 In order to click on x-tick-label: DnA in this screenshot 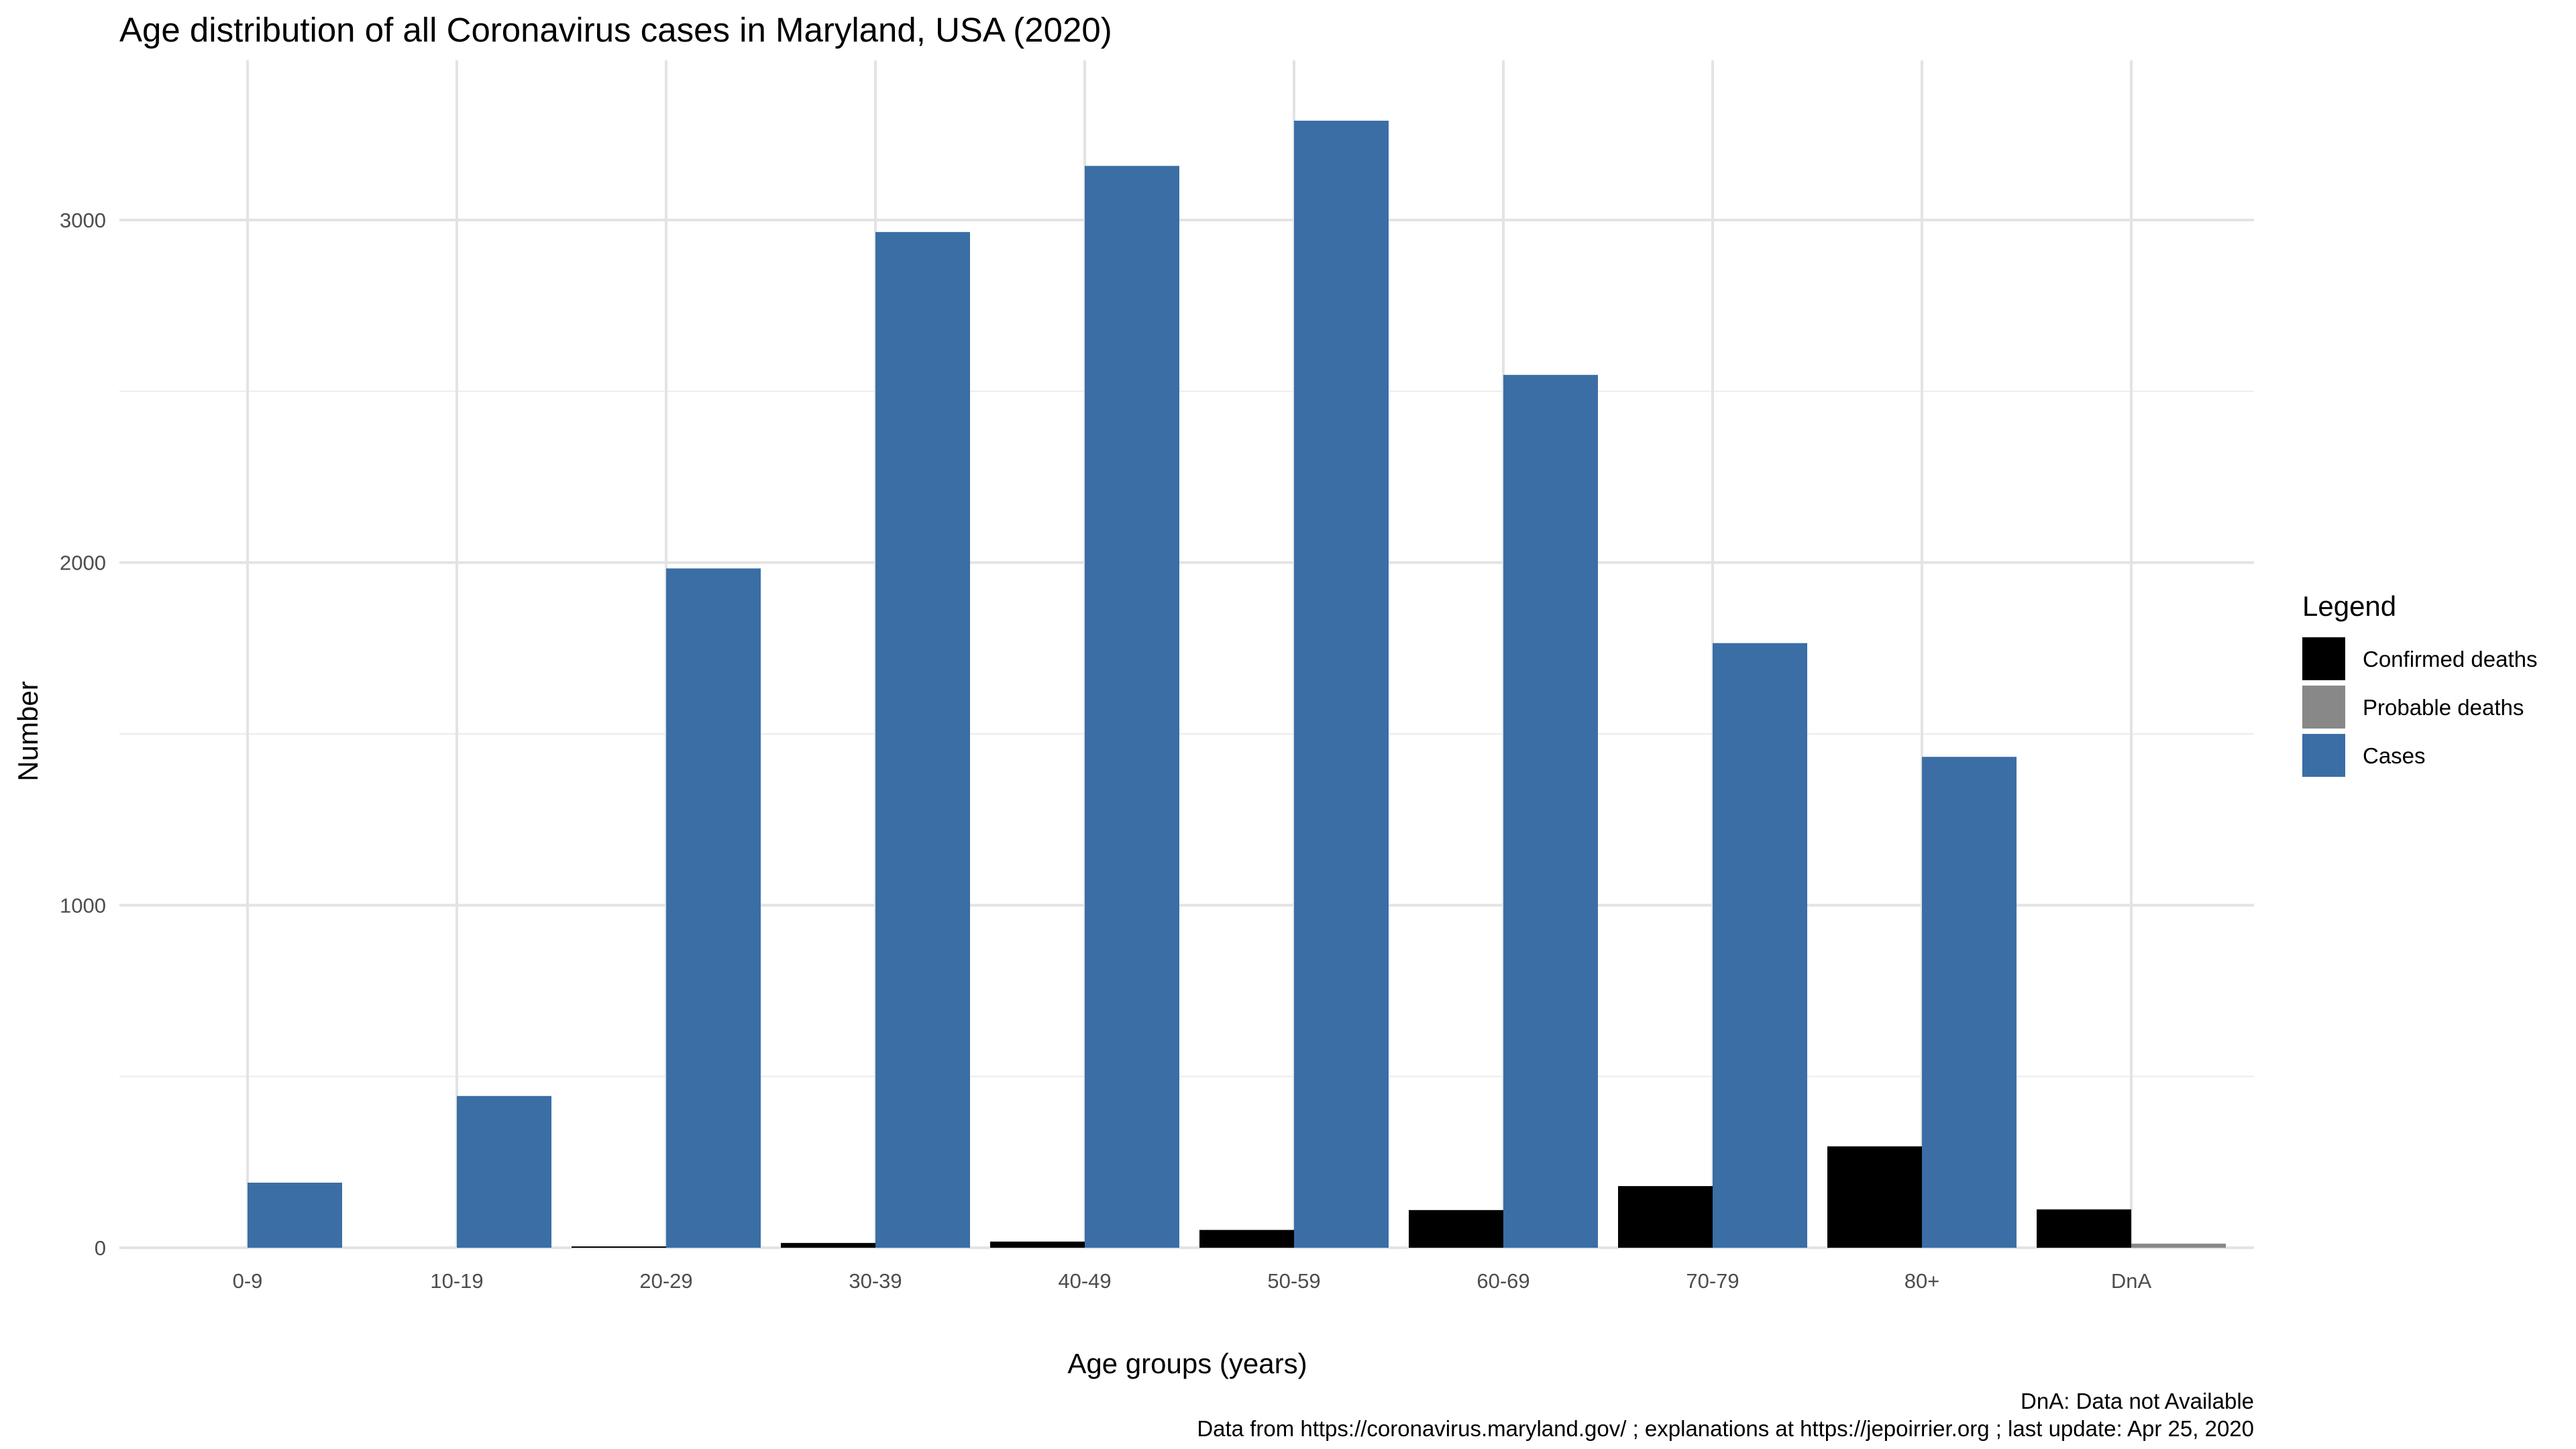, I will do `click(2131, 1281)`.